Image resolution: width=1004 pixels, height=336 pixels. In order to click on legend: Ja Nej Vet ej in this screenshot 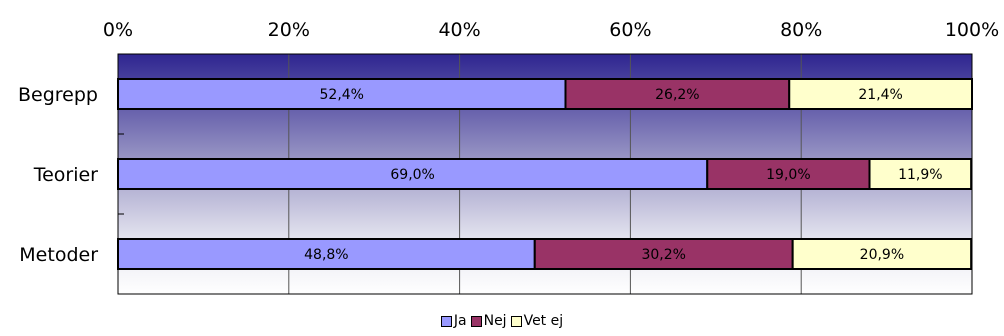, I will do `click(502, 322)`.